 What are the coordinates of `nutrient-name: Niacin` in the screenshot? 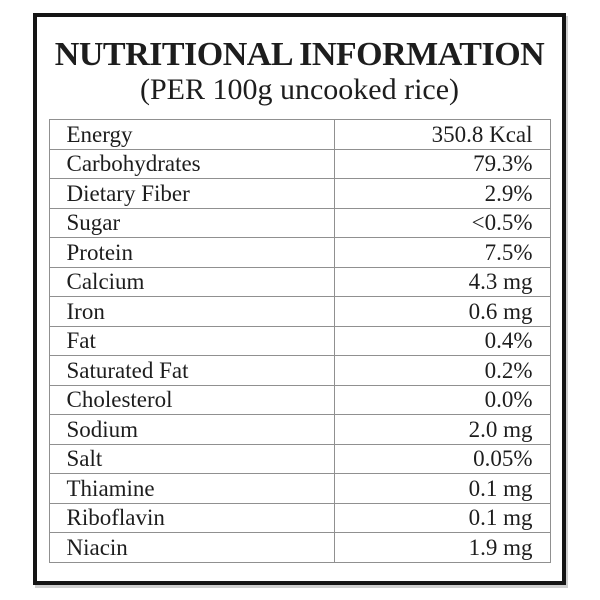 It's located at (192, 547).